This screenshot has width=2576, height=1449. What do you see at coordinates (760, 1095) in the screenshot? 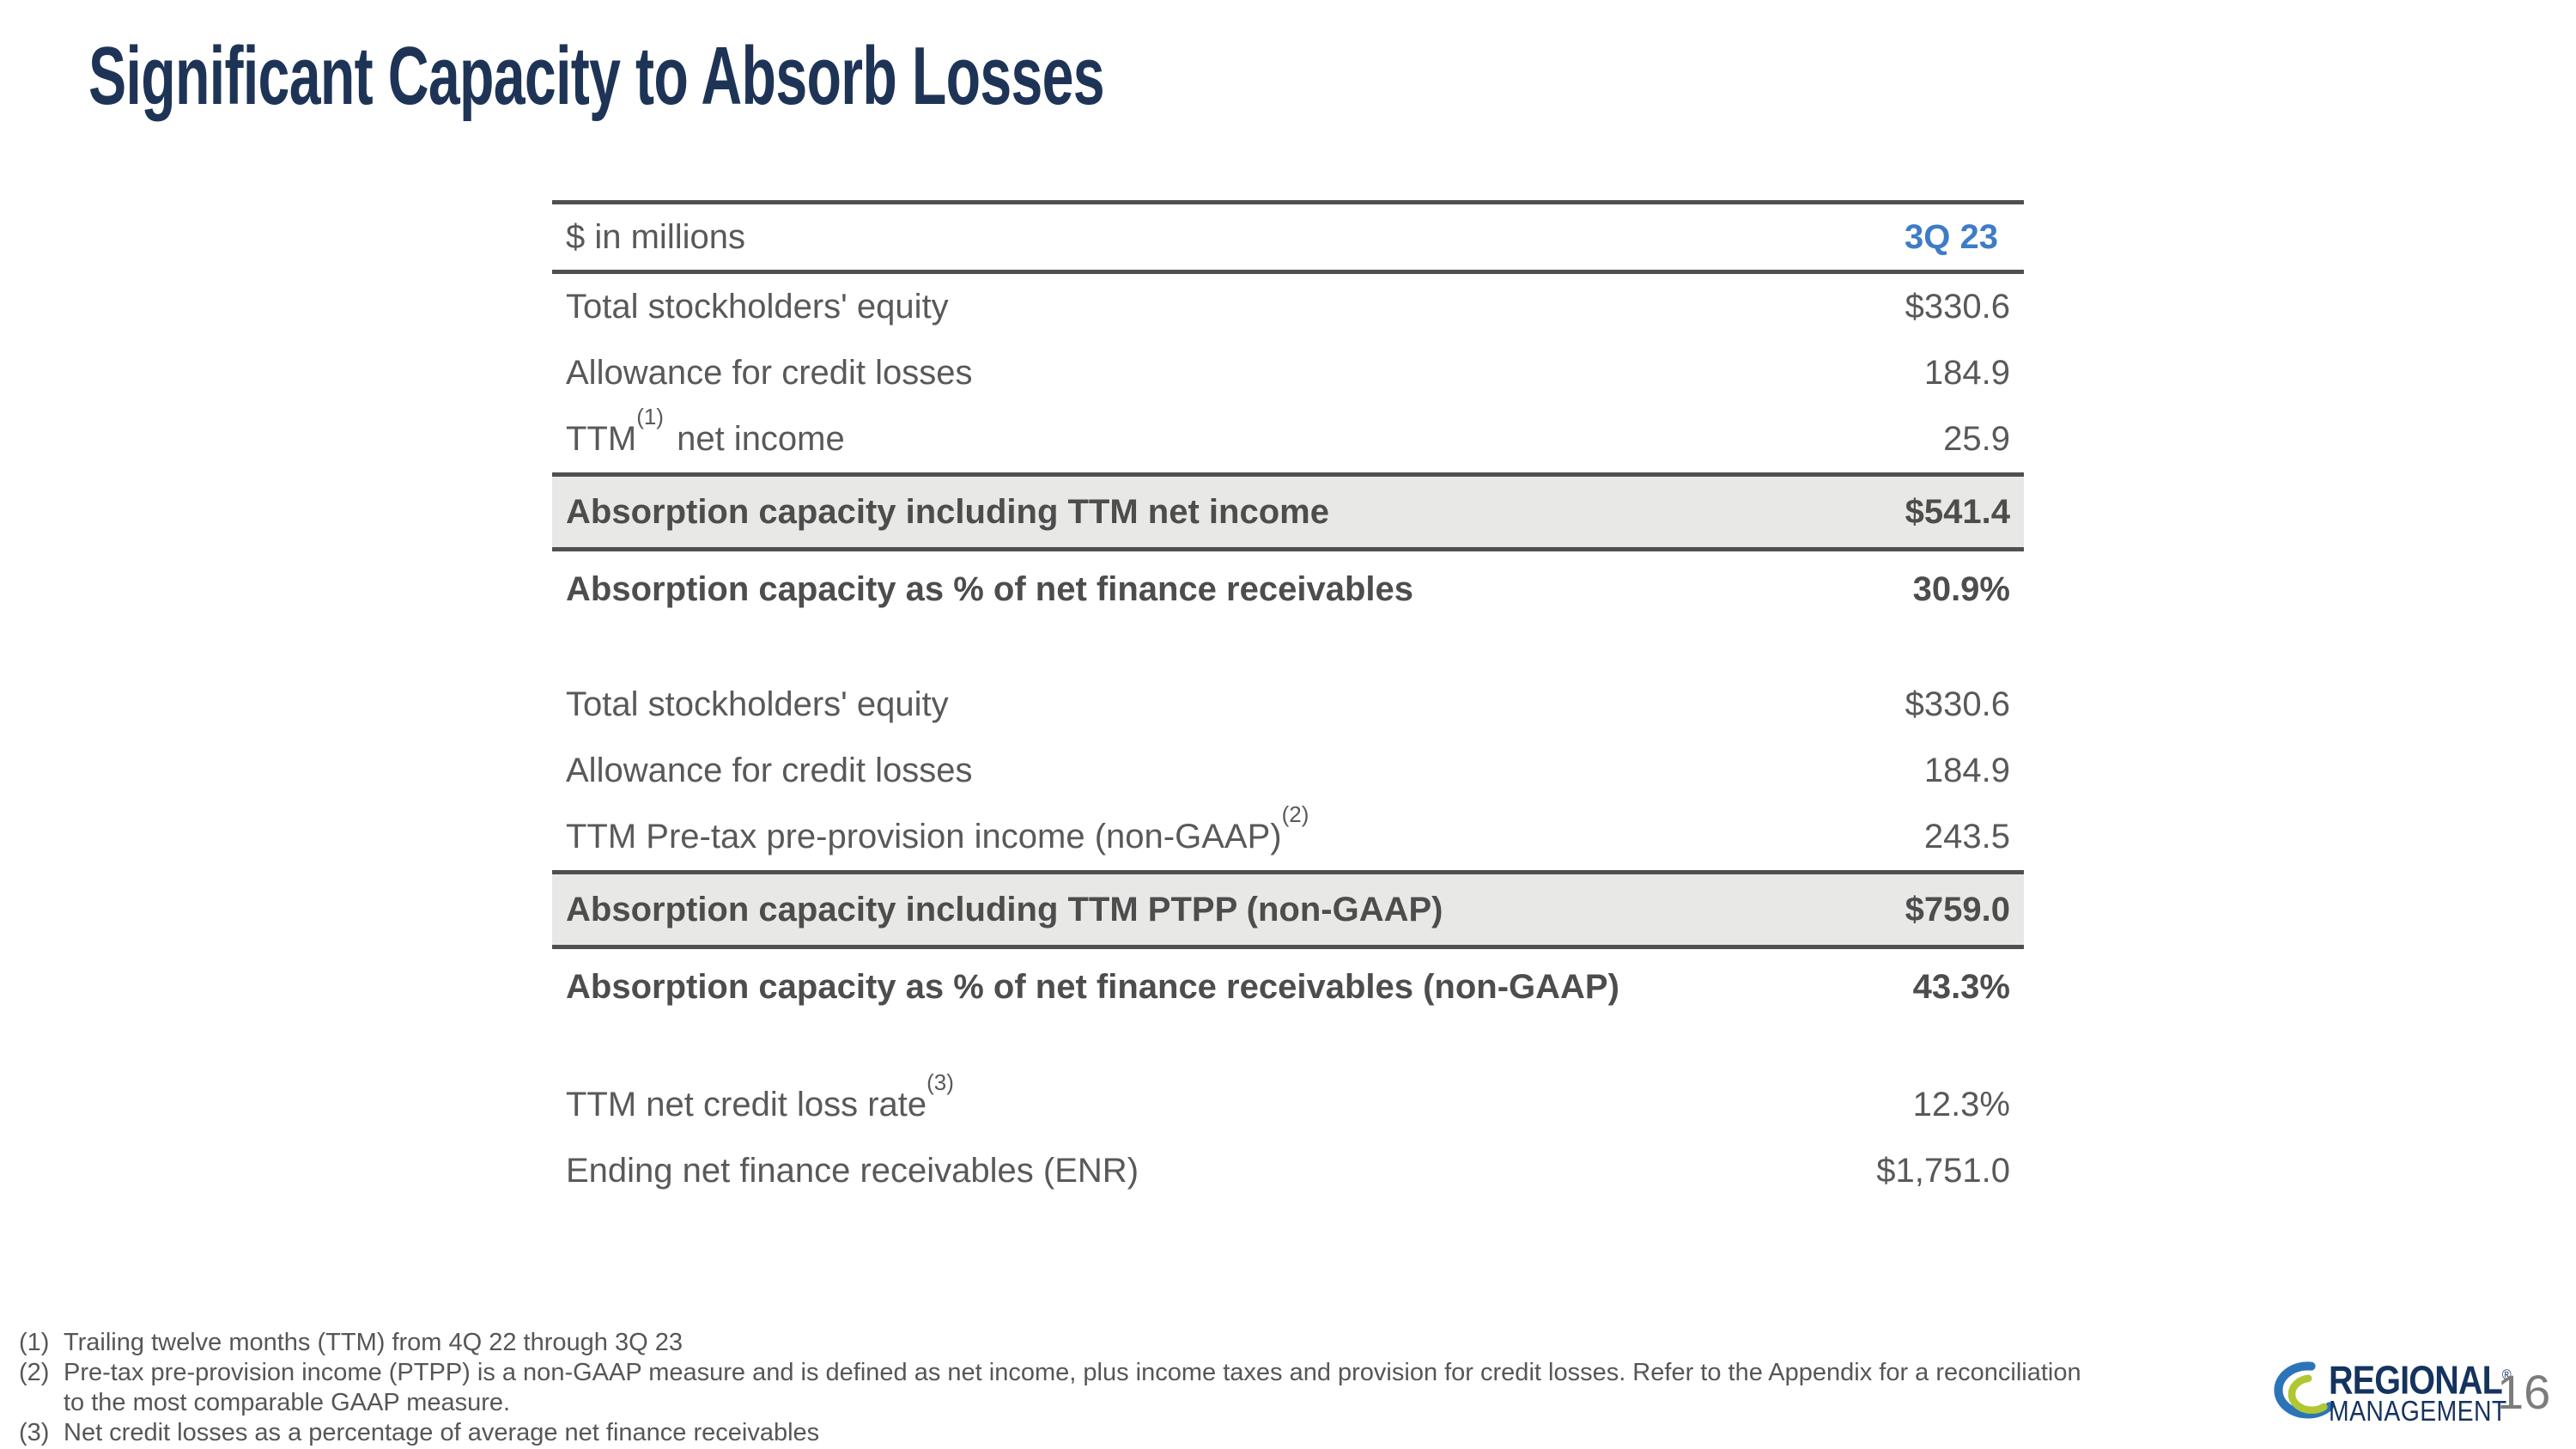
I see `row-label: TTM net credit loss rate(3)` at bounding box center [760, 1095].